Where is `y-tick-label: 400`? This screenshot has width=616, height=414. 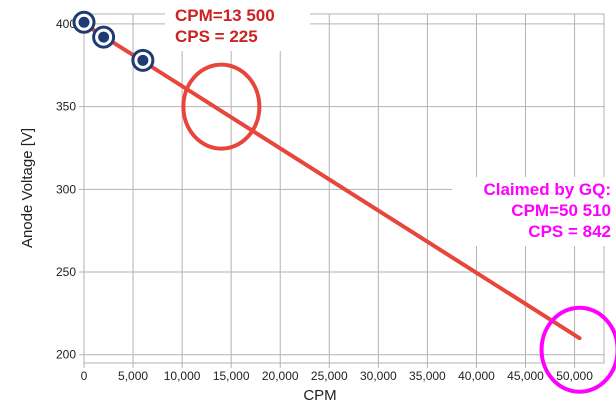
y-tick-label: 400 is located at coordinates (66, 24).